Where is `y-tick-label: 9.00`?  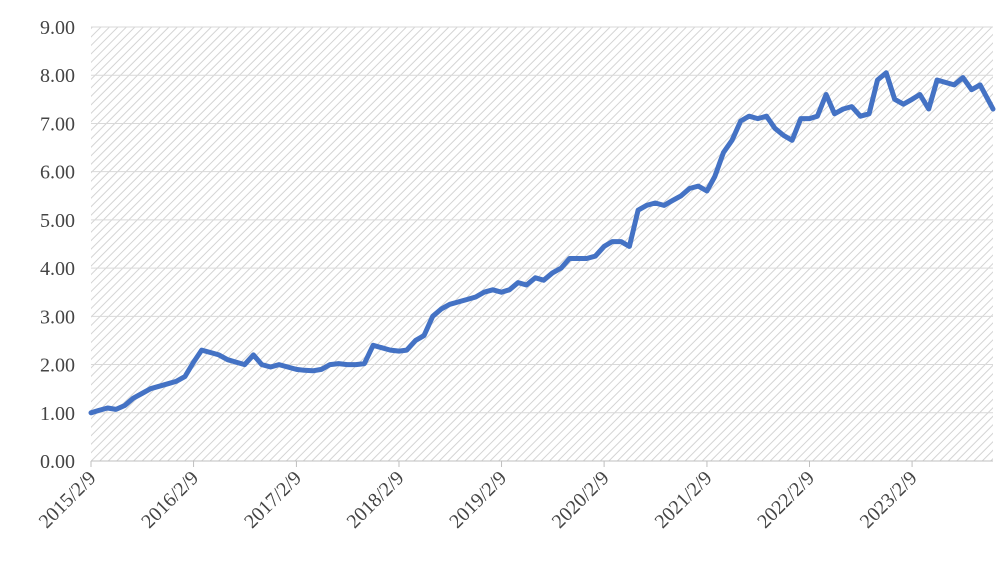 y-tick-label: 9.00 is located at coordinates (57, 28).